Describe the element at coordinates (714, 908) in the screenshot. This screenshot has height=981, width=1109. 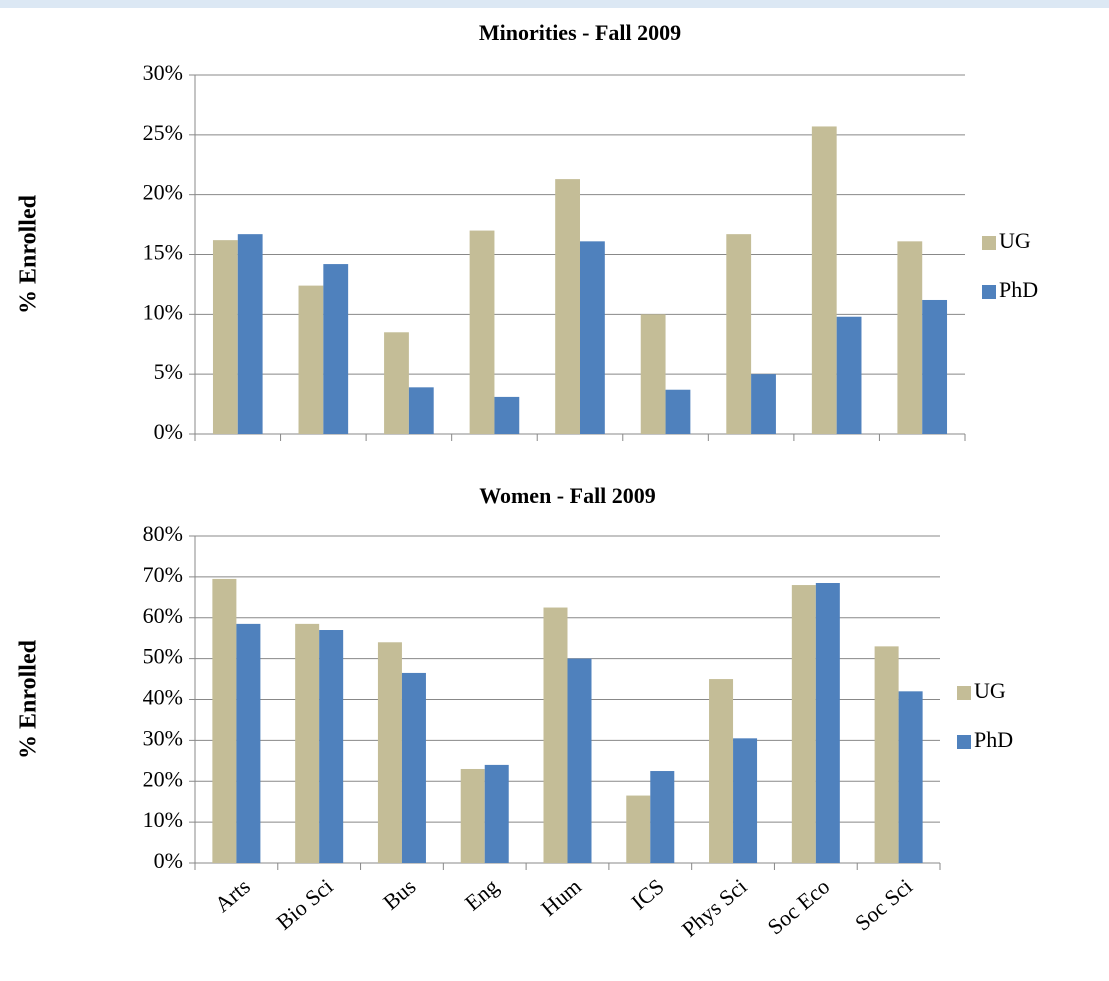
I see `x-tick-label: Phys Sci` at that location.